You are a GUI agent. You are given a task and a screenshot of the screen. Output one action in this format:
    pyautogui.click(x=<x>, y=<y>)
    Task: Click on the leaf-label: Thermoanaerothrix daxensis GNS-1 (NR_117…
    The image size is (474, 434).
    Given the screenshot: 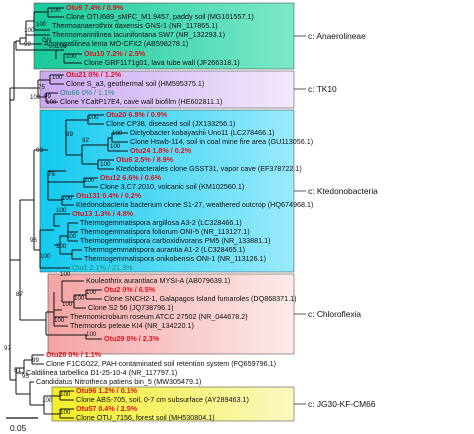 What is the action you would take?
    pyautogui.click(x=135, y=25)
    